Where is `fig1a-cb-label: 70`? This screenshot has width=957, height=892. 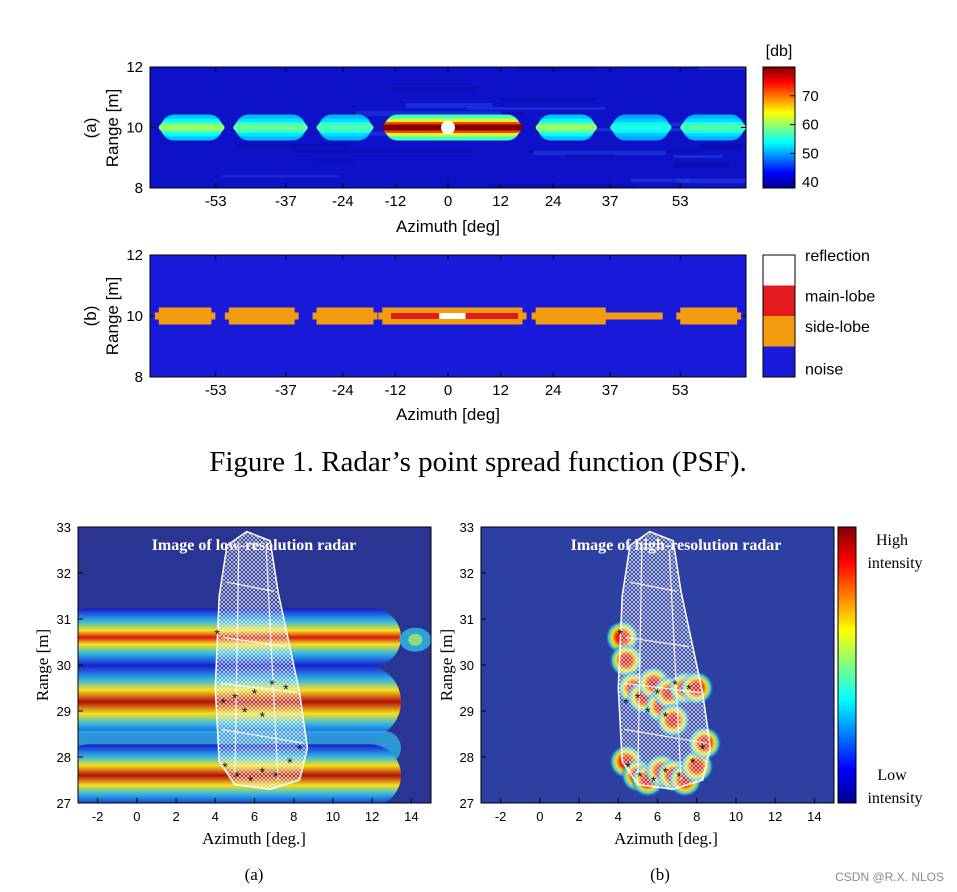
fig1a-cb-label: 70 is located at coordinates (810, 96).